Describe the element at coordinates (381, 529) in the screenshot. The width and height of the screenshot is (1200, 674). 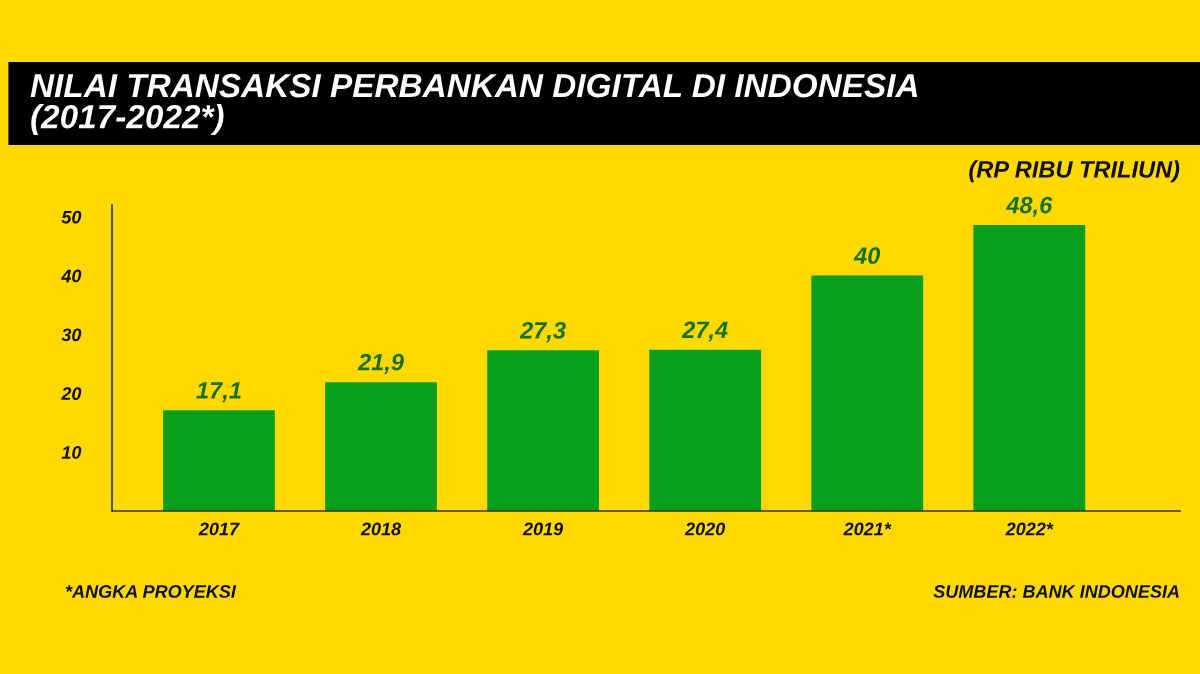
I see `x-tick-label: 2018` at that location.